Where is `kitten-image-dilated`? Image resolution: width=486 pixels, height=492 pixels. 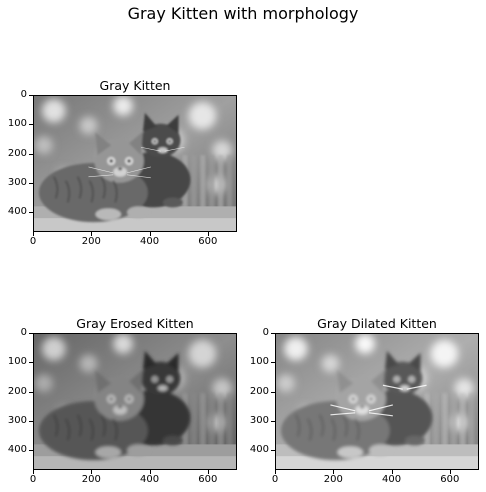 kitten-image-dilated is located at coordinates (377, 401).